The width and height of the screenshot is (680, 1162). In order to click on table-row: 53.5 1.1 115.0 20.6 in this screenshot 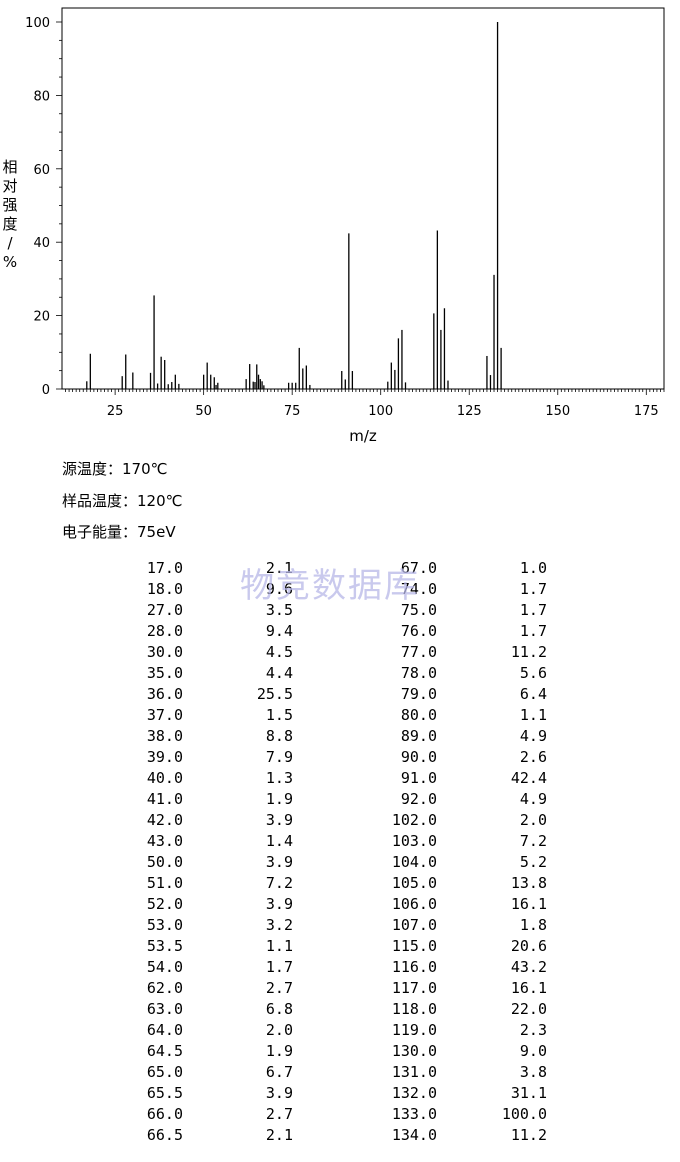, I will do `click(336, 946)`.